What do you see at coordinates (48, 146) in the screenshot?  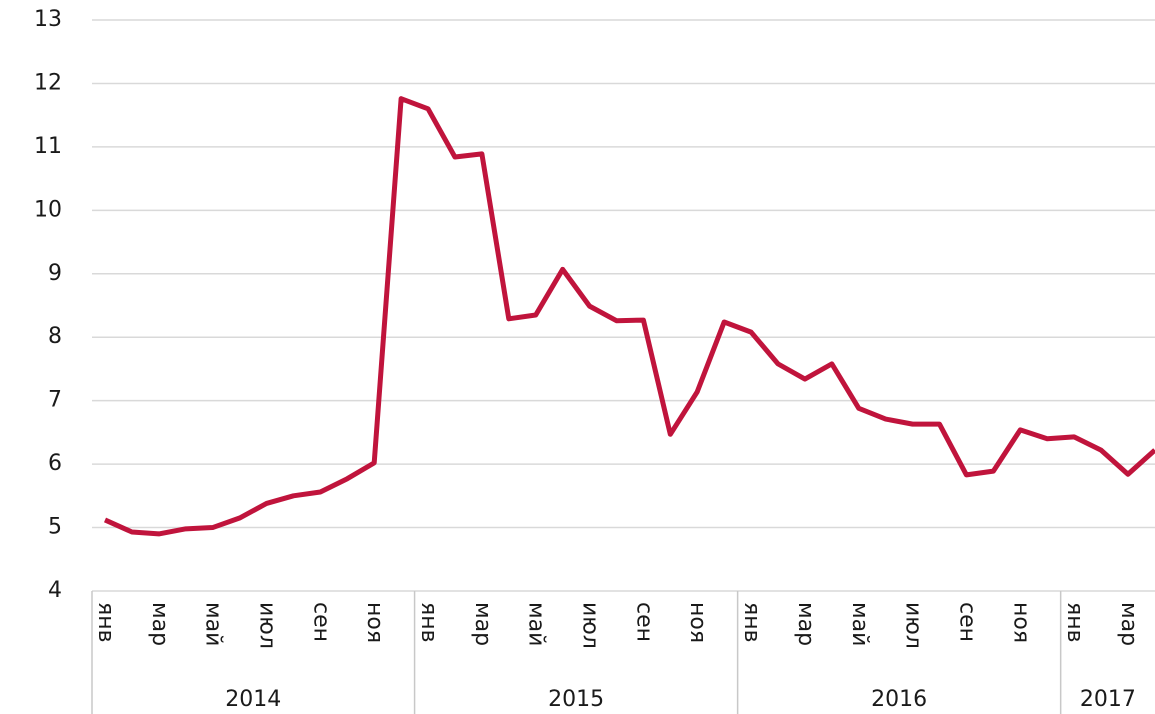 I see `y-tick-label: 11` at bounding box center [48, 146].